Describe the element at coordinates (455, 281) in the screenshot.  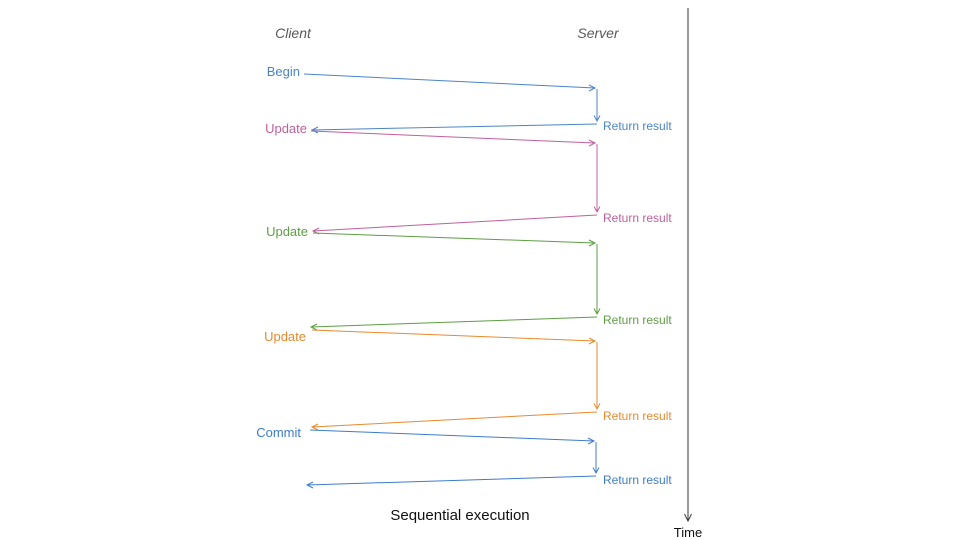
I see `message-update2-group` at that location.